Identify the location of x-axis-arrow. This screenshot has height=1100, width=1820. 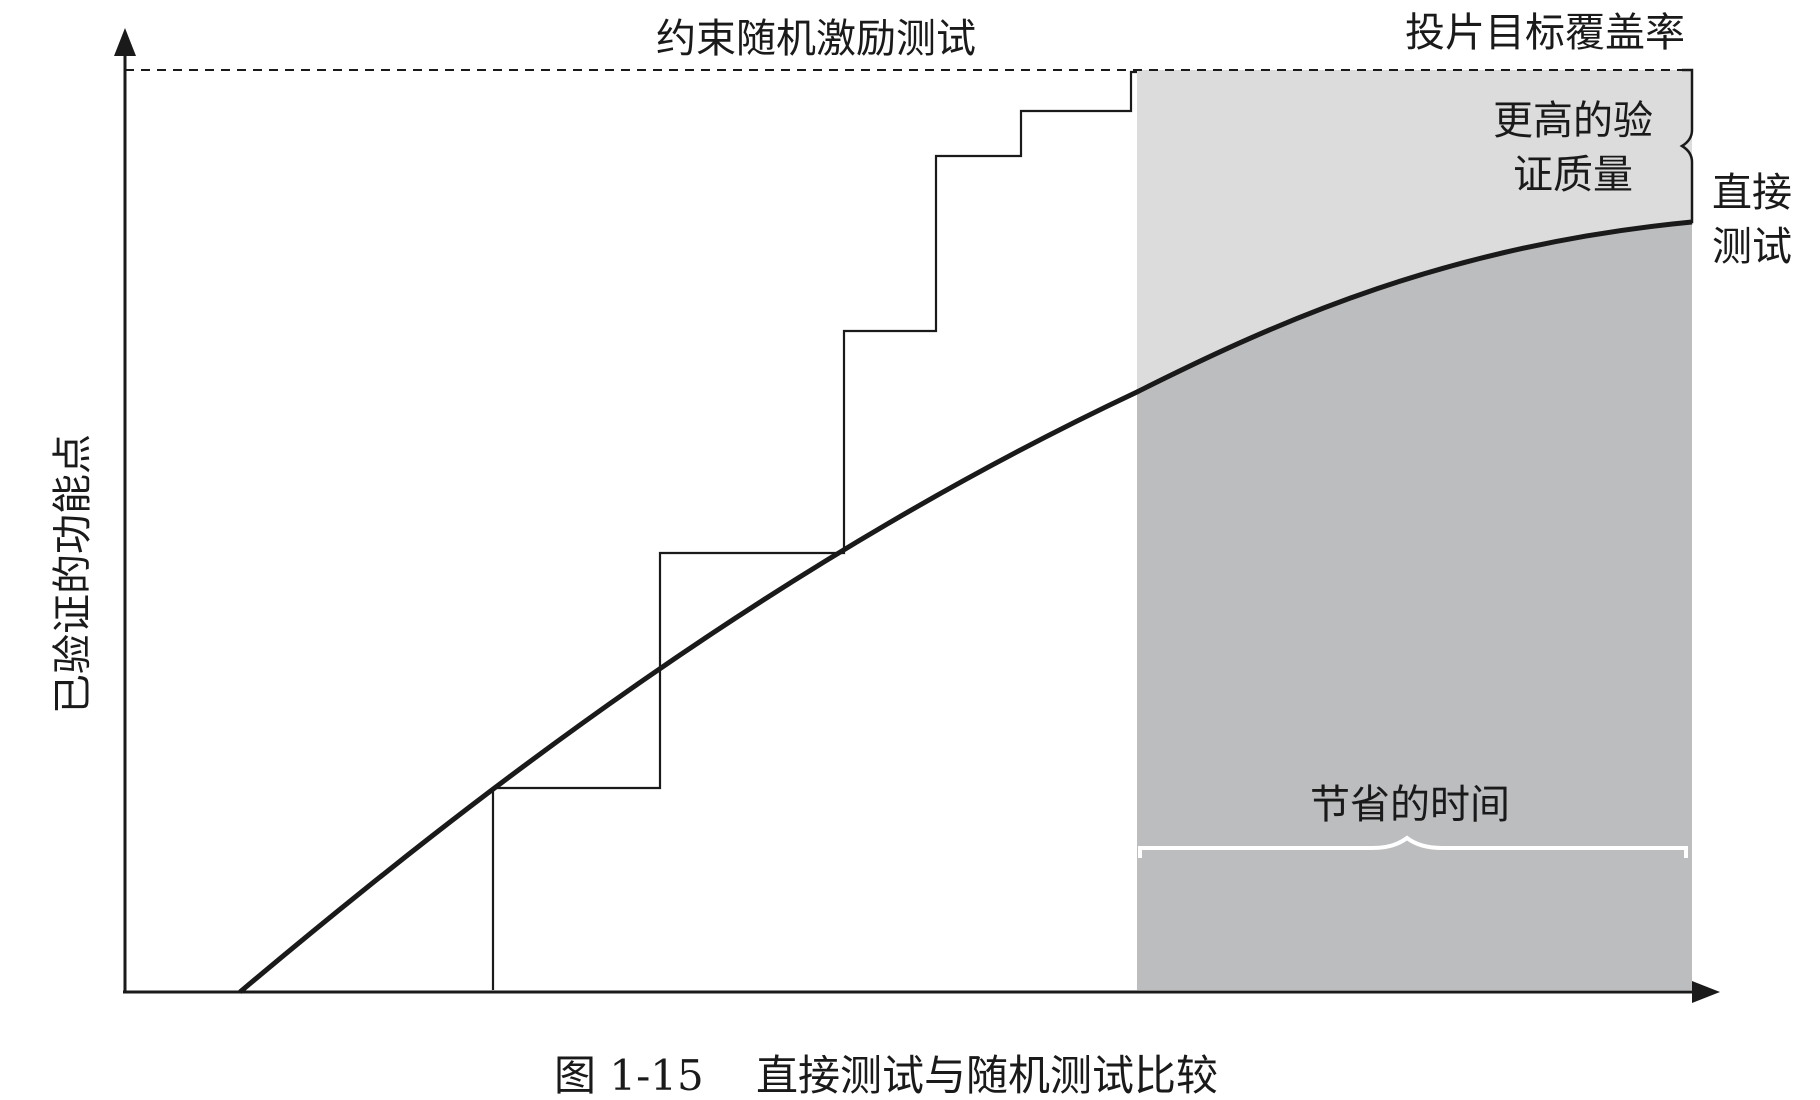
(1706, 992).